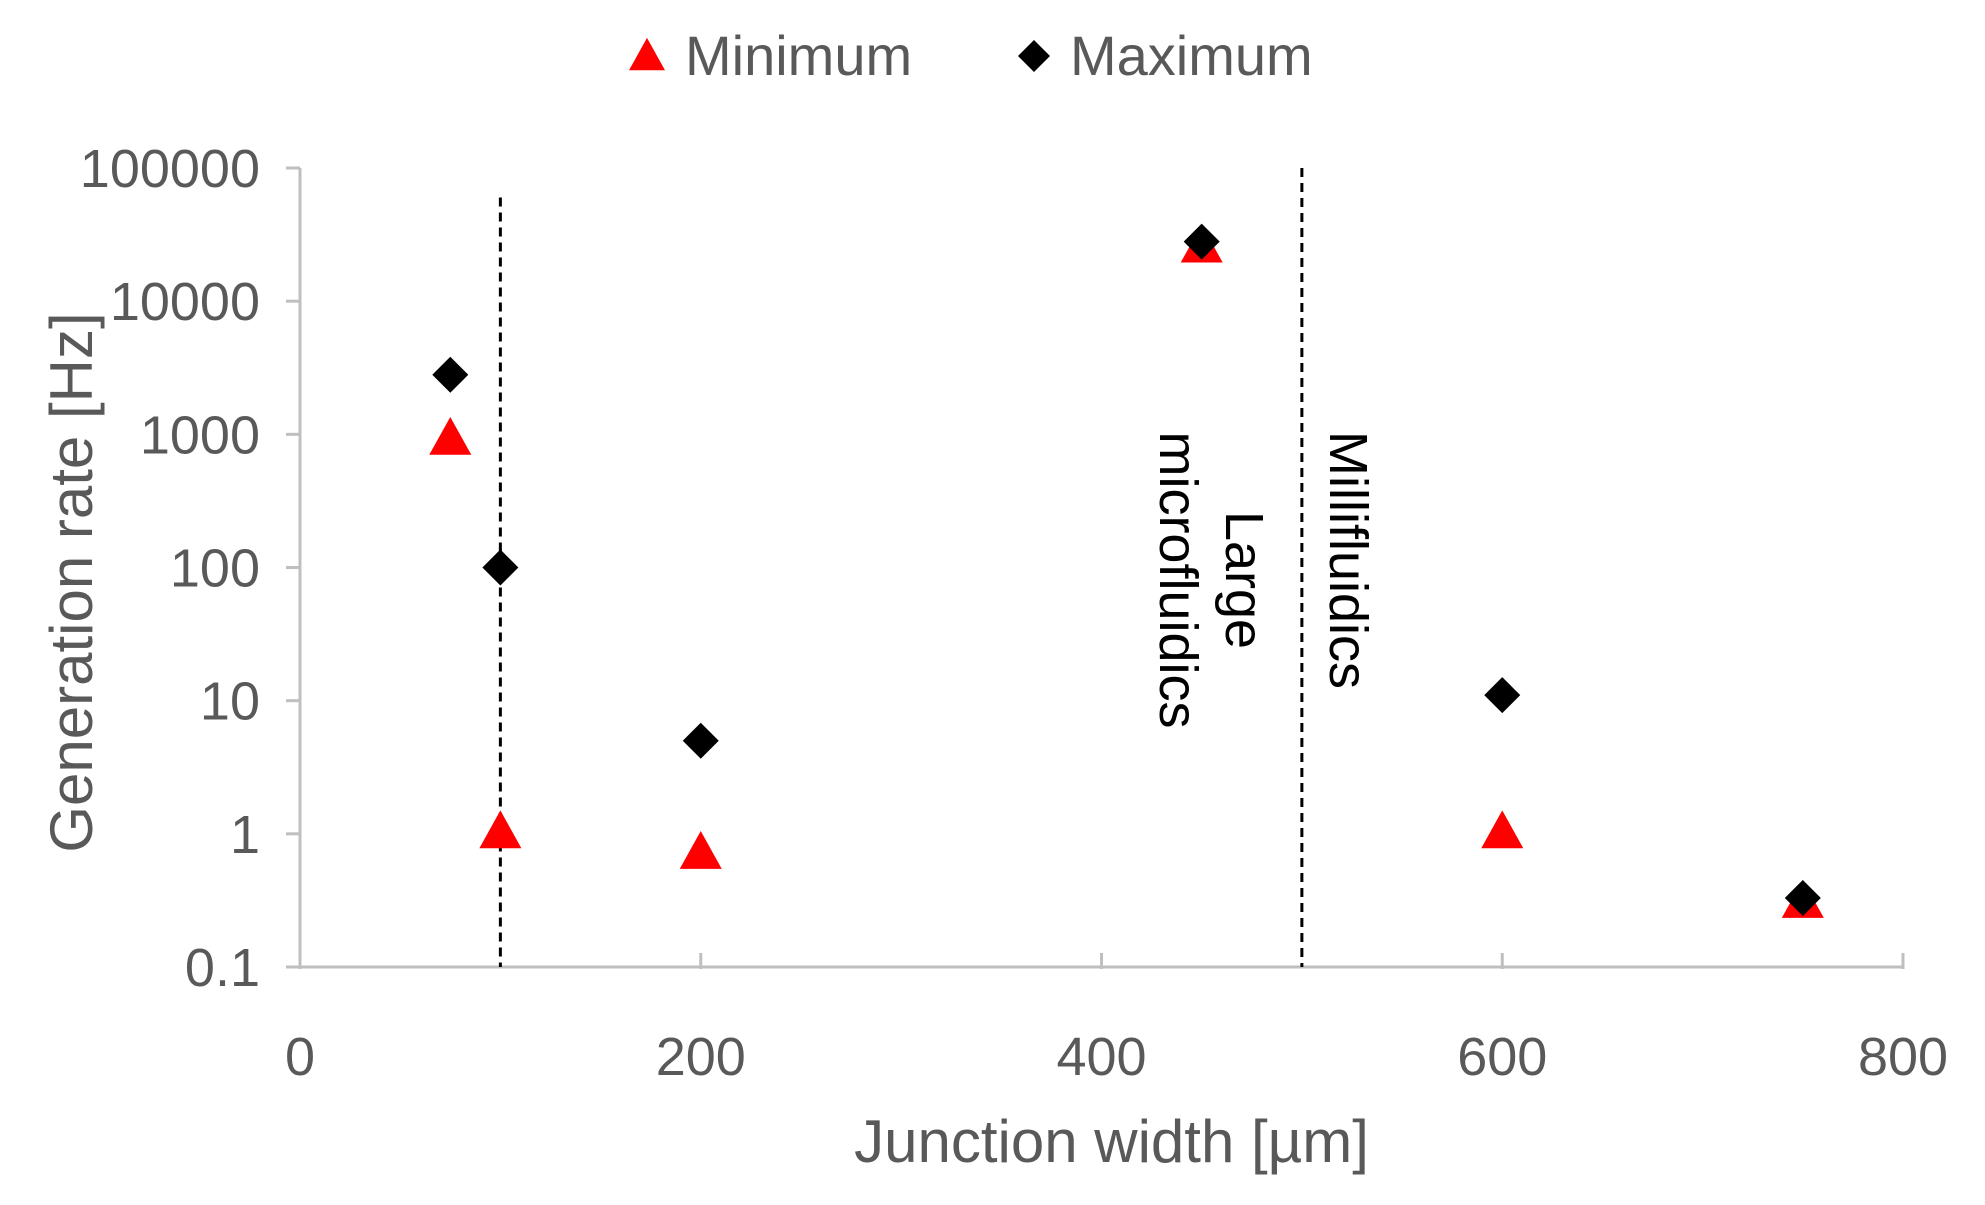  I want to click on y-tick-label: 0.1, so click(222, 968).